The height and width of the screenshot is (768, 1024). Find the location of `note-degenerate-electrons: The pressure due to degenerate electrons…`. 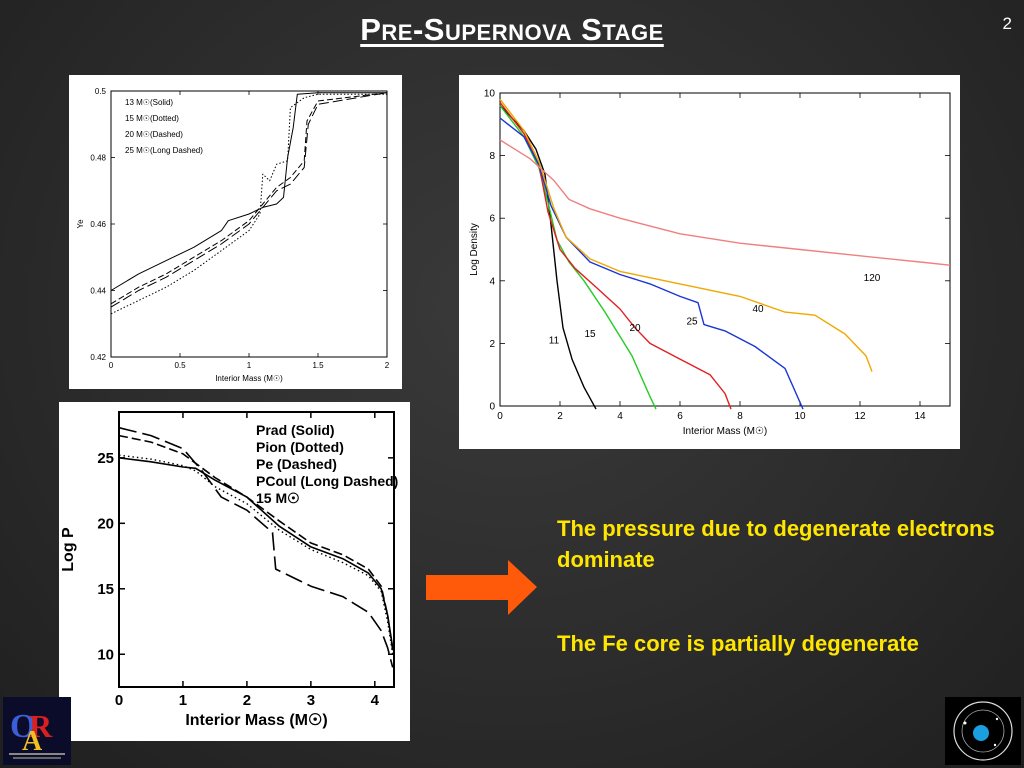

note-degenerate-electrons: The pressure due to degenerate electrons… is located at coordinates (776, 544).